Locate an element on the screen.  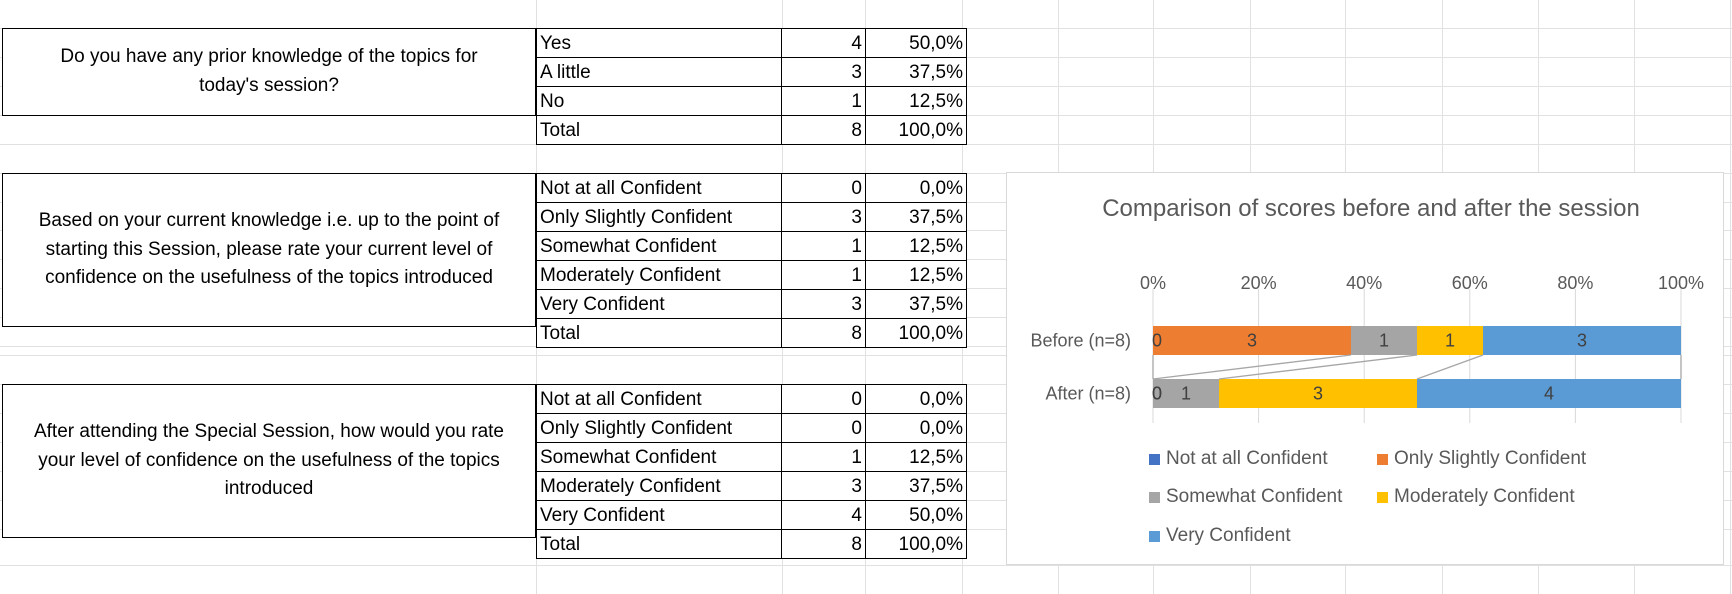
data-label: 3 is located at coordinates (1318, 394).